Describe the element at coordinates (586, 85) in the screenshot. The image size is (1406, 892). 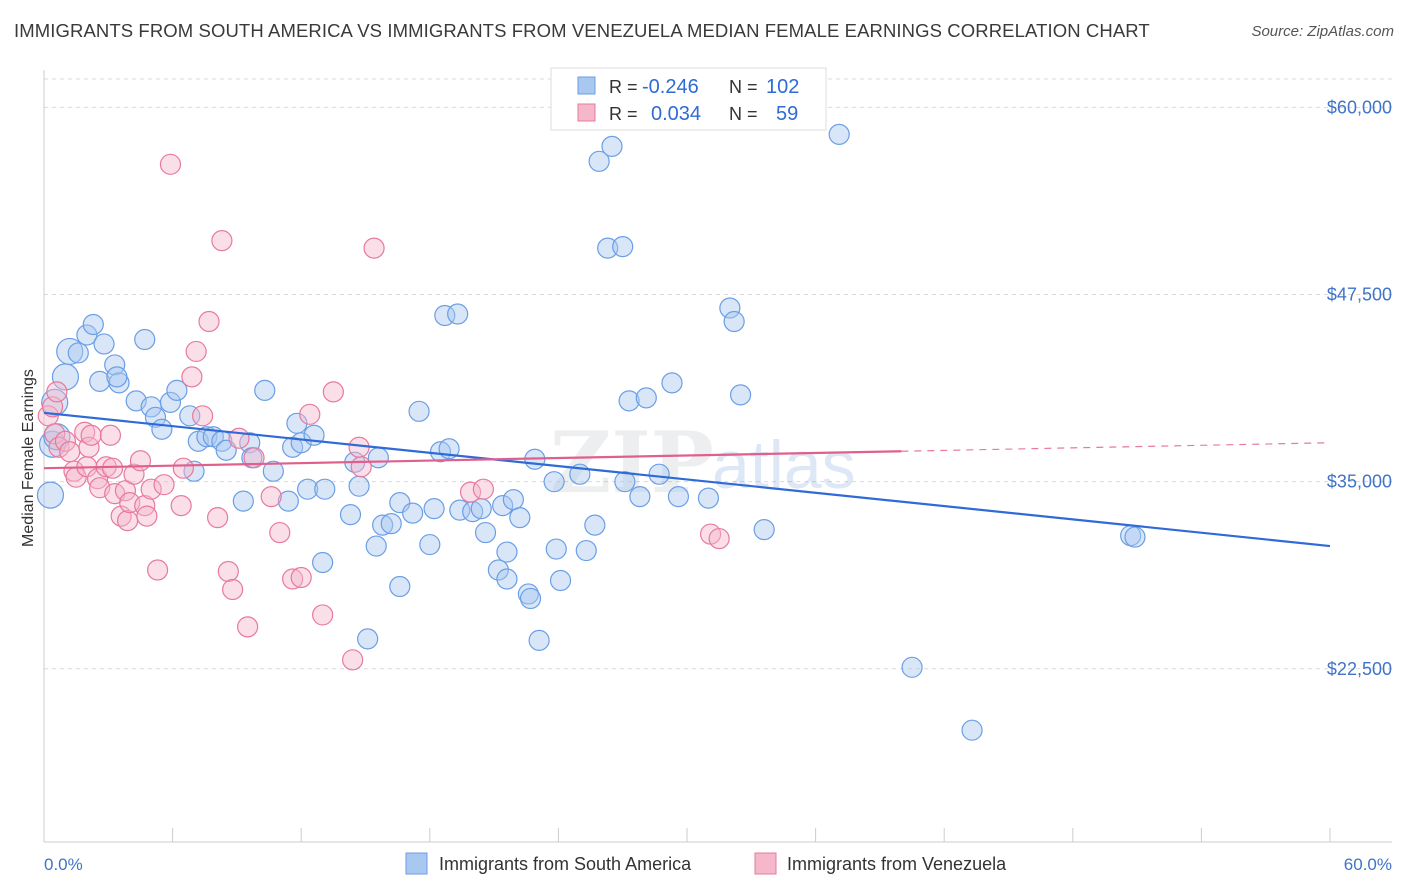
I see `stats-legend-swatch-south-america` at that location.